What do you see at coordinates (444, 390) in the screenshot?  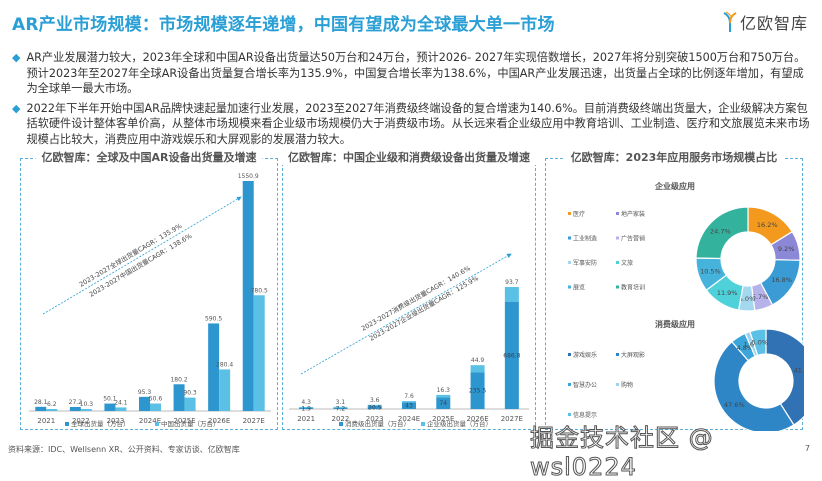 I see `svg-text: 16.3` at bounding box center [444, 390].